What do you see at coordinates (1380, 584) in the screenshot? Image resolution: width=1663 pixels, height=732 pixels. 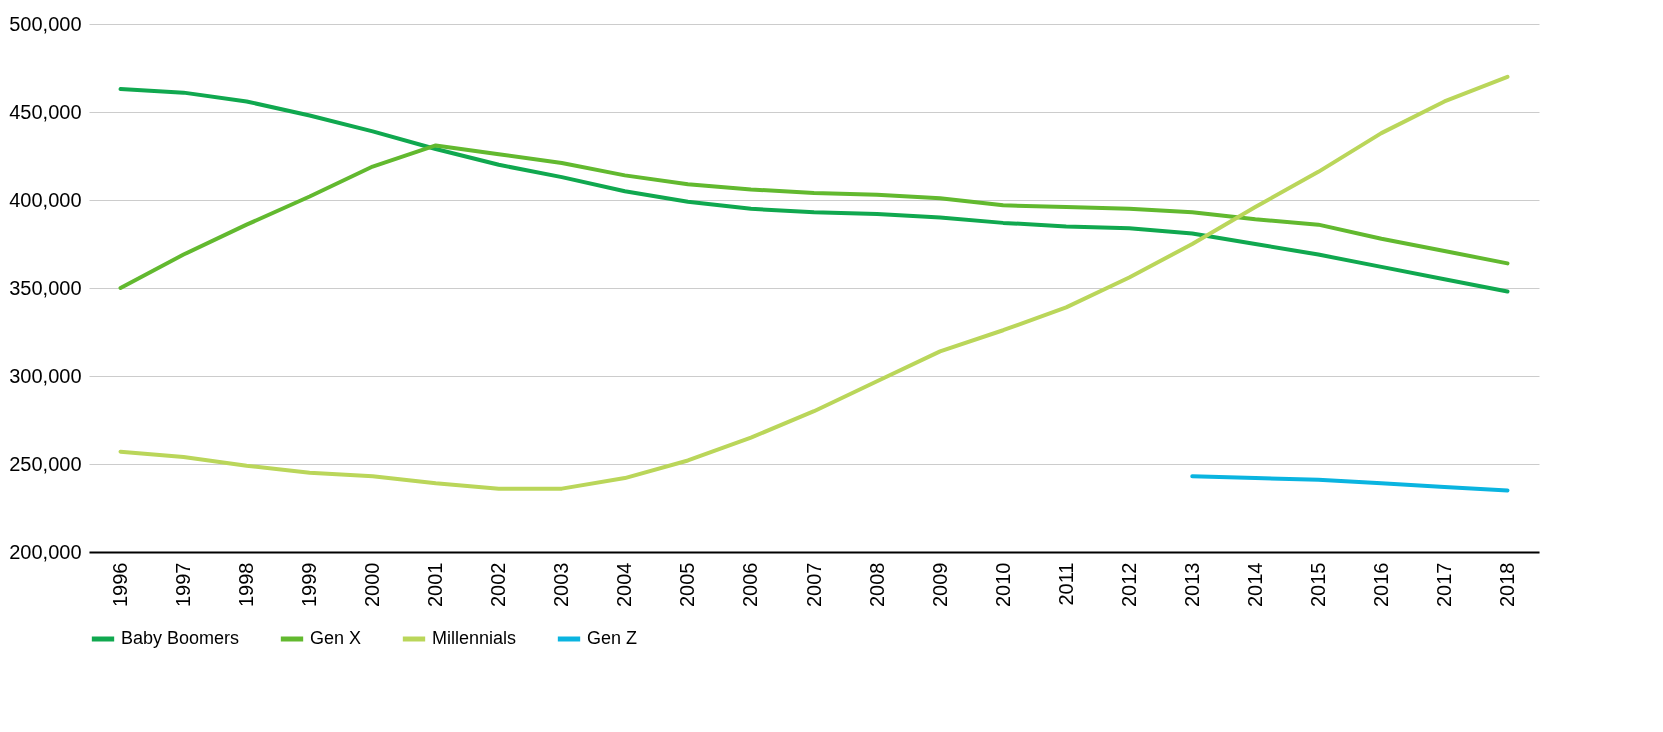 I see `x-tick-label: 2016` at bounding box center [1380, 584].